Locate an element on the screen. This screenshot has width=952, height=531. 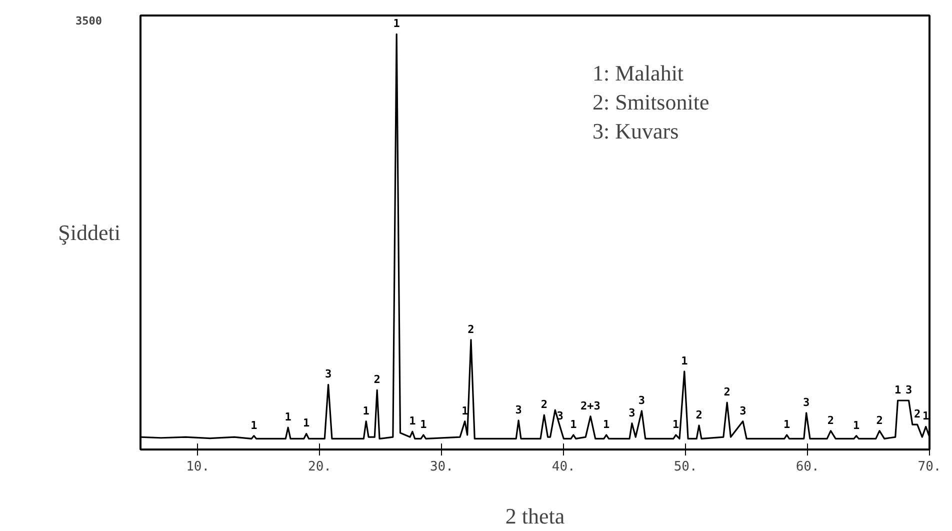
x-tick-label: 50. is located at coordinates (686, 467).